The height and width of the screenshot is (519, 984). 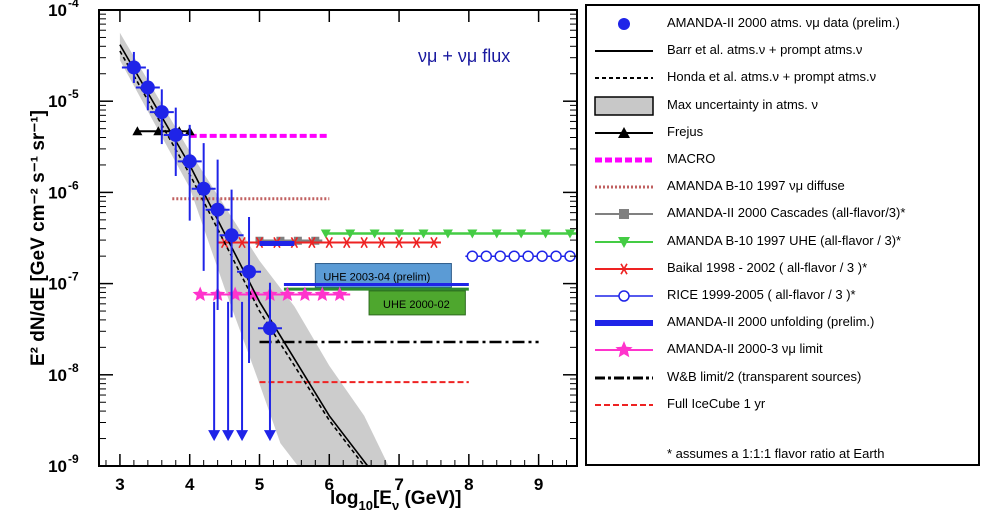 I want to click on legend-item: AMANDA-II 2000 atms. νμ data (prelim.), so click(x=782, y=24).